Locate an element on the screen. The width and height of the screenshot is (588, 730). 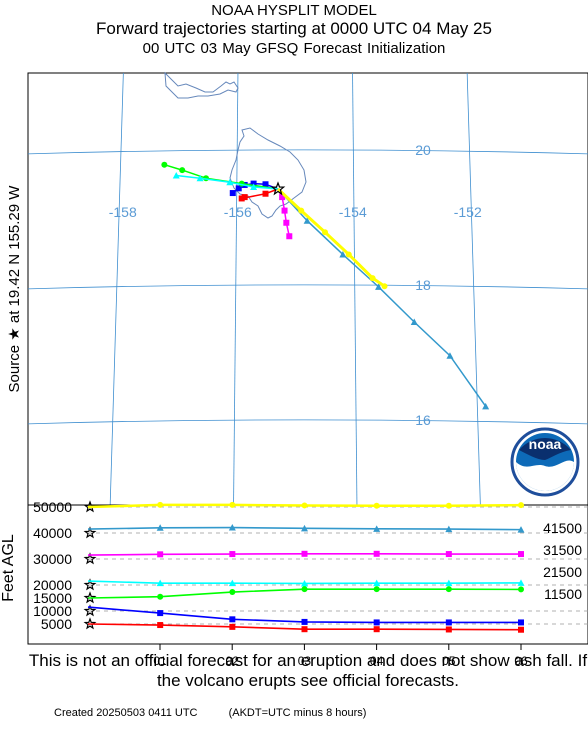
maui-coastline is located at coordinates (201, 85).